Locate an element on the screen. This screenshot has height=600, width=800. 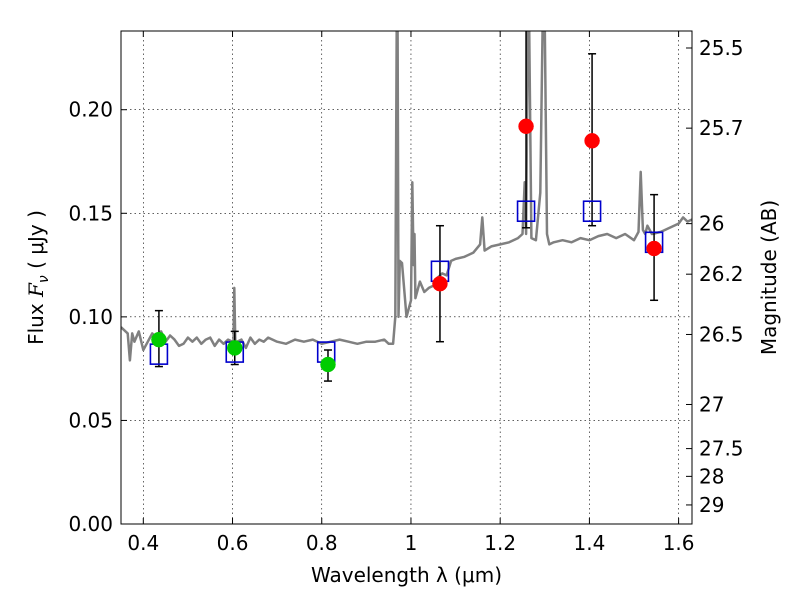
x-axis-label: Wavelength λ (μm) is located at coordinates (406, 575).